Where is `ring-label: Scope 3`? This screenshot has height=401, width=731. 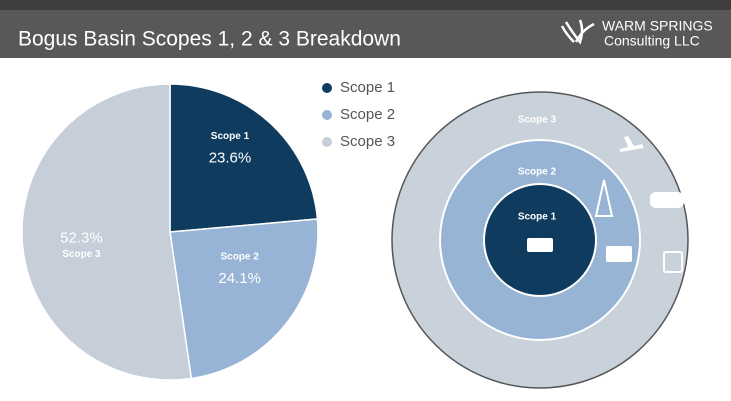 ring-label: Scope 3 is located at coordinates (537, 120).